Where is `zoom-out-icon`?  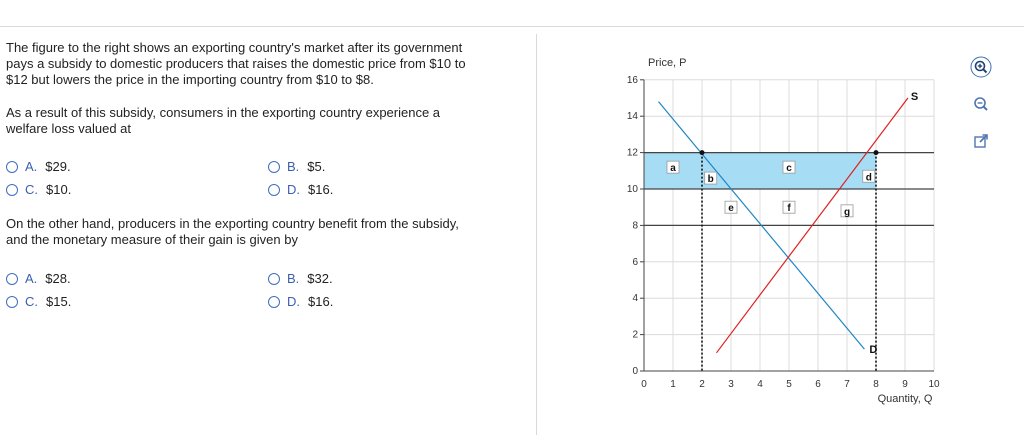
zoom-out-icon is located at coordinates (981, 104).